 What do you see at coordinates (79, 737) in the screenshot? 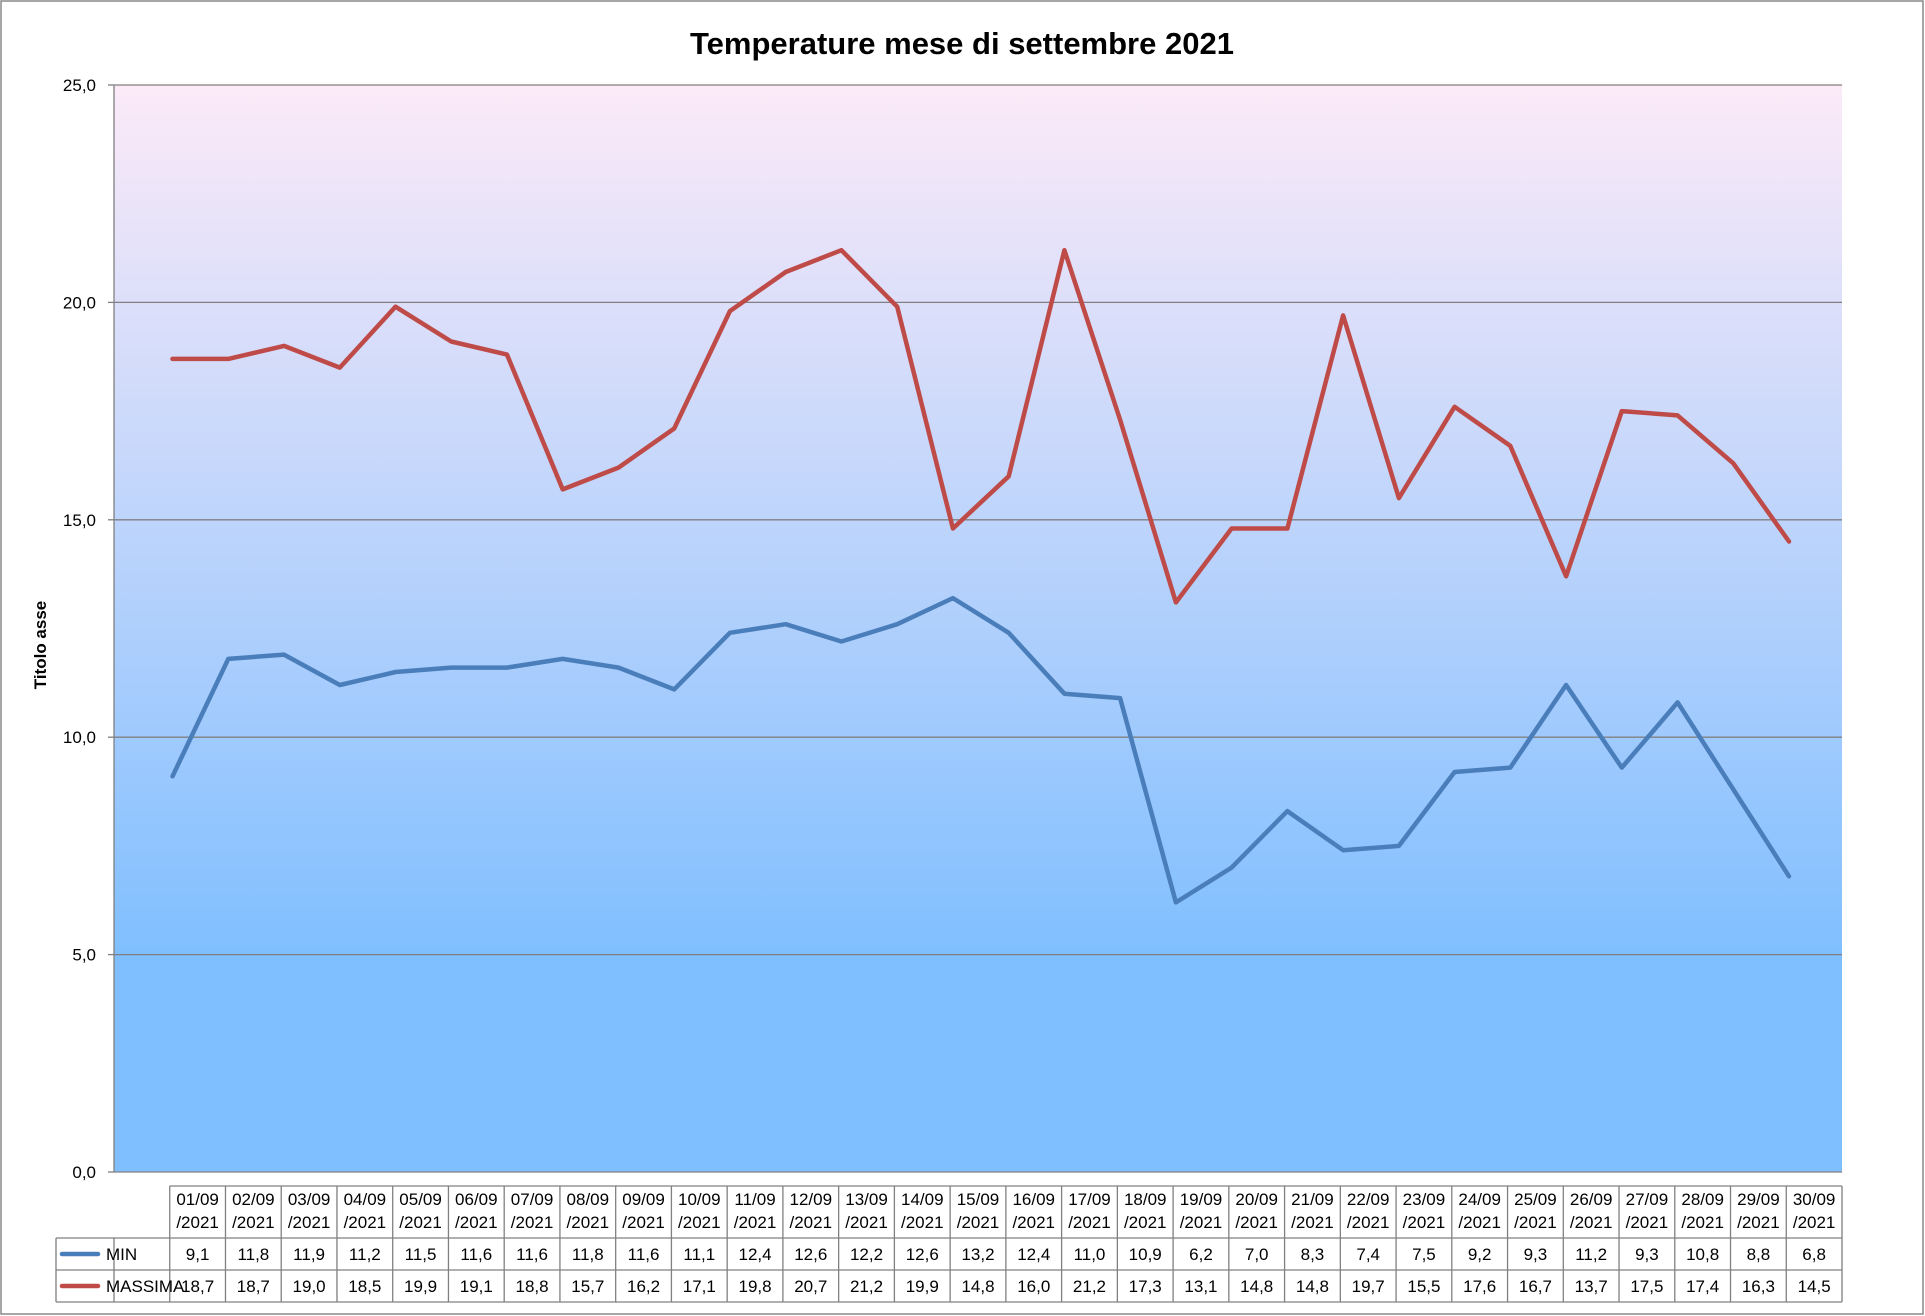
I see `y-tick-label: 10,0` at bounding box center [79, 737].